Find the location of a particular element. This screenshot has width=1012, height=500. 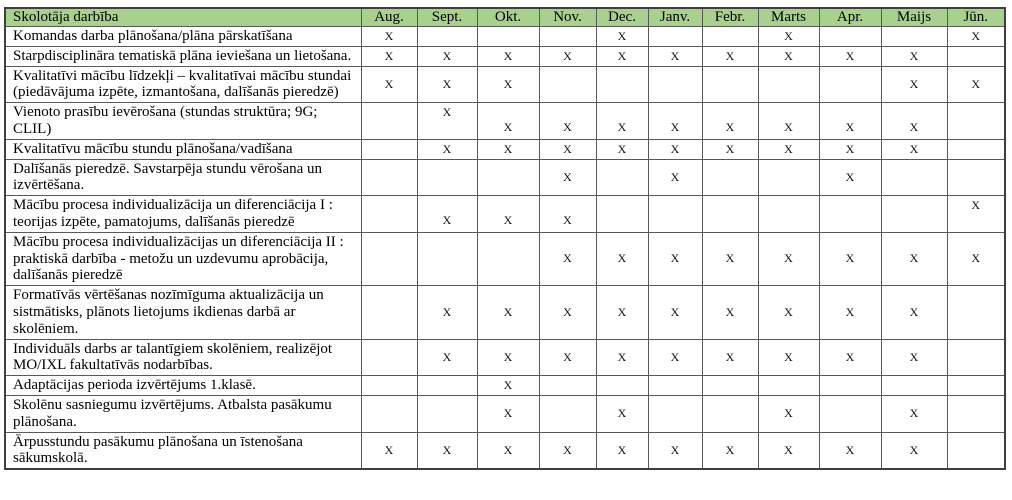

activity-cell: Adaptācijas perioda izvērtējums 1.klasē. is located at coordinates (183, 385).